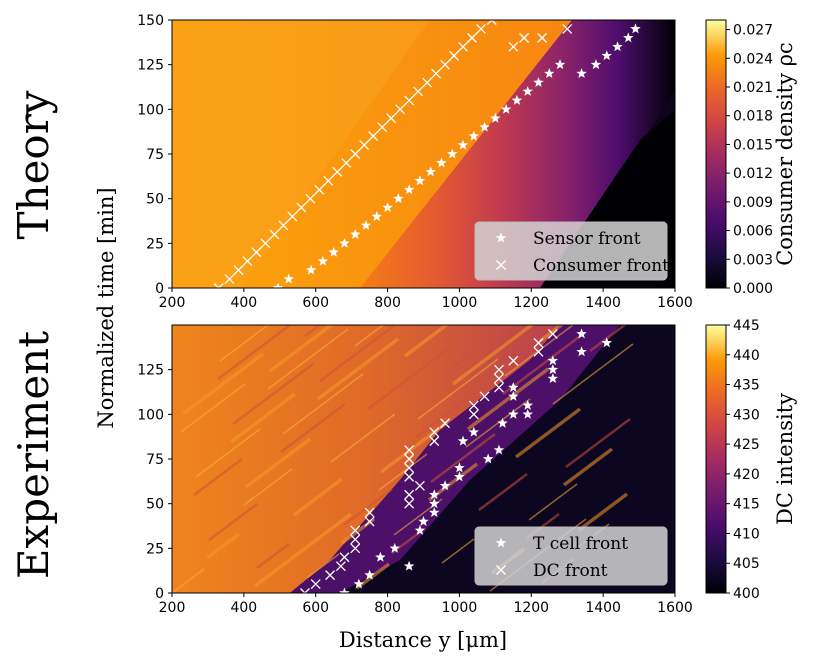 This screenshot has height=662, width=818. What do you see at coordinates (746, 415) in the screenshot?
I see `experiment-colorbar-tick-label: 430` at bounding box center [746, 415].